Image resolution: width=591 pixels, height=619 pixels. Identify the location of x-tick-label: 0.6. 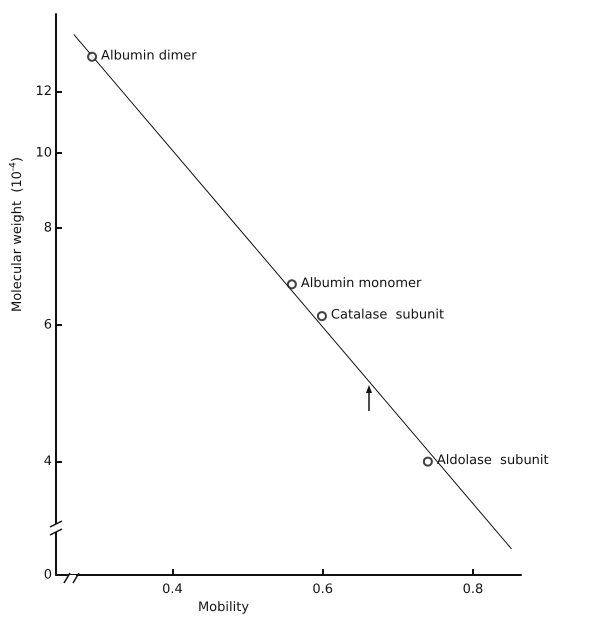
(323, 589).